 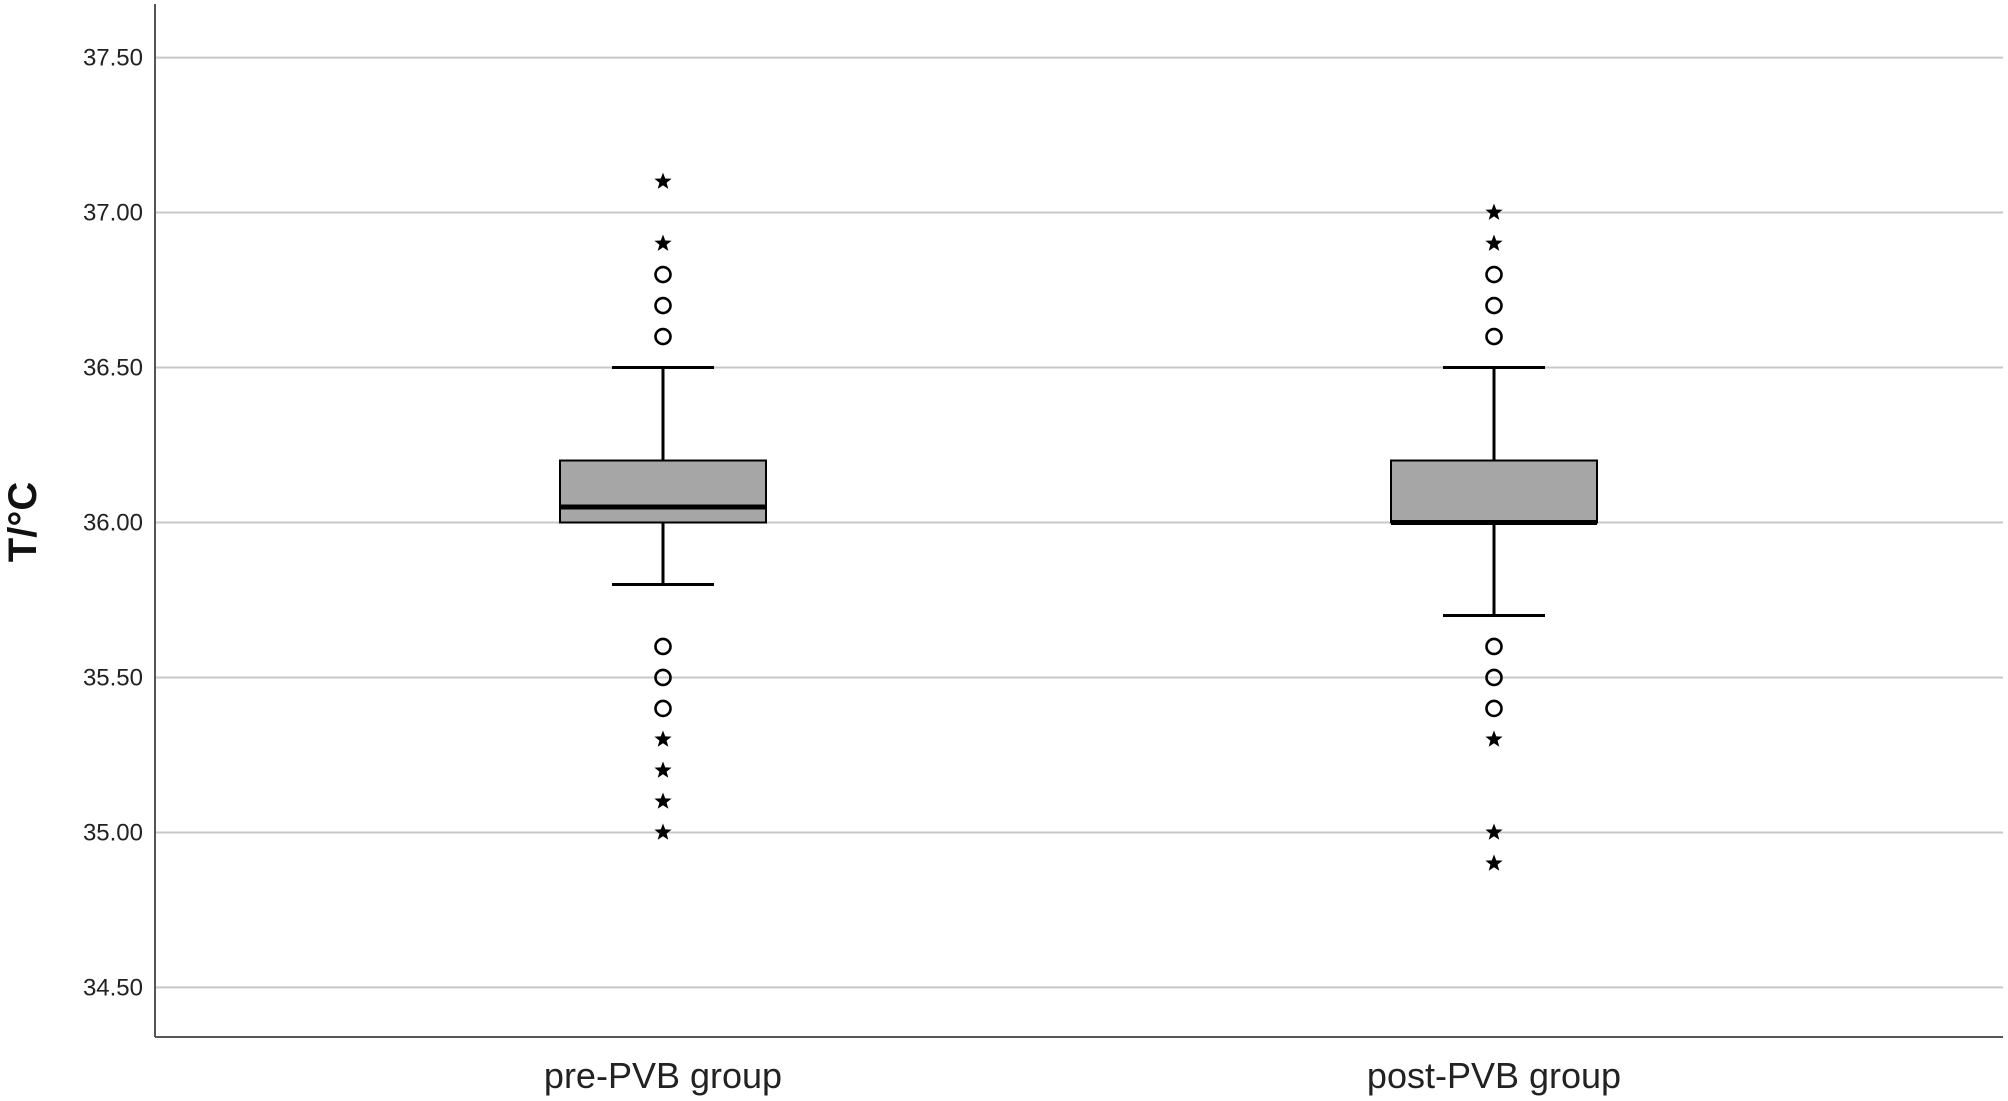 What do you see at coordinates (113, 213) in the screenshot?
I see `y-tick-label: 37.00` at bounding box center [113, 213].